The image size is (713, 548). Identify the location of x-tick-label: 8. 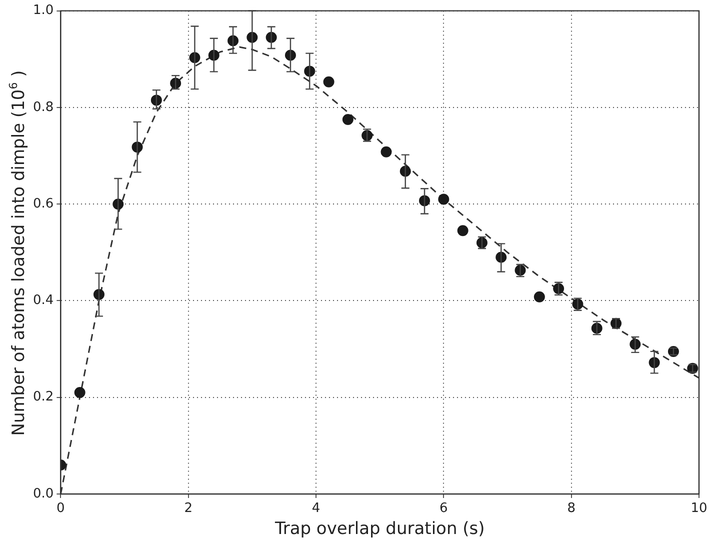
(571, 508).